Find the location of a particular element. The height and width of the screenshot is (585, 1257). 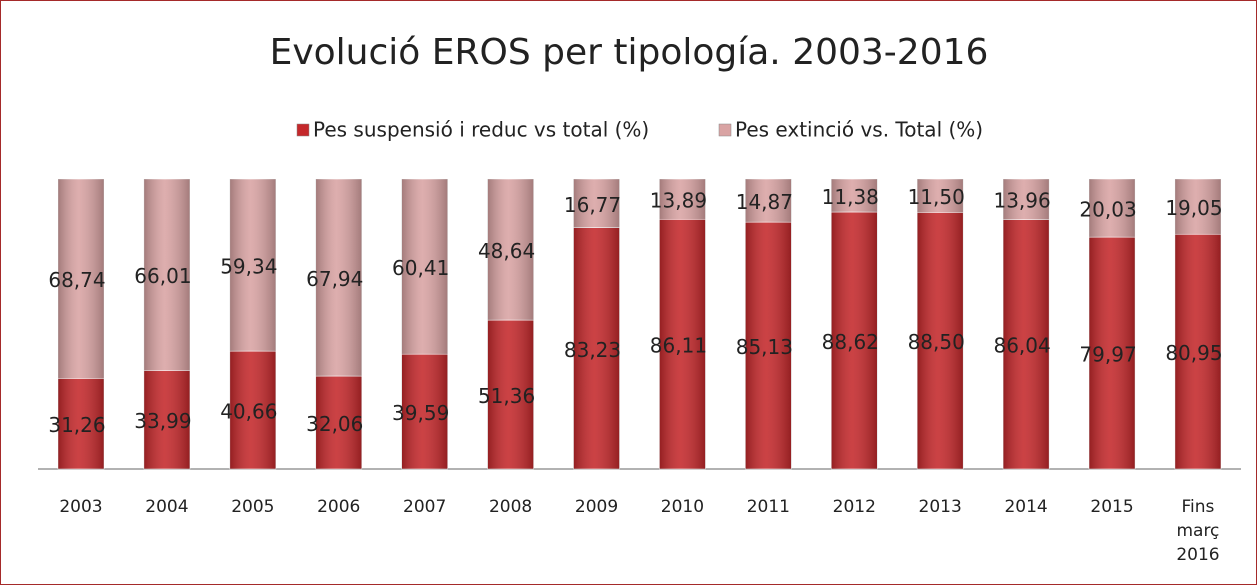

x-tick-label: 2005 is located at coordinates (253, 507).